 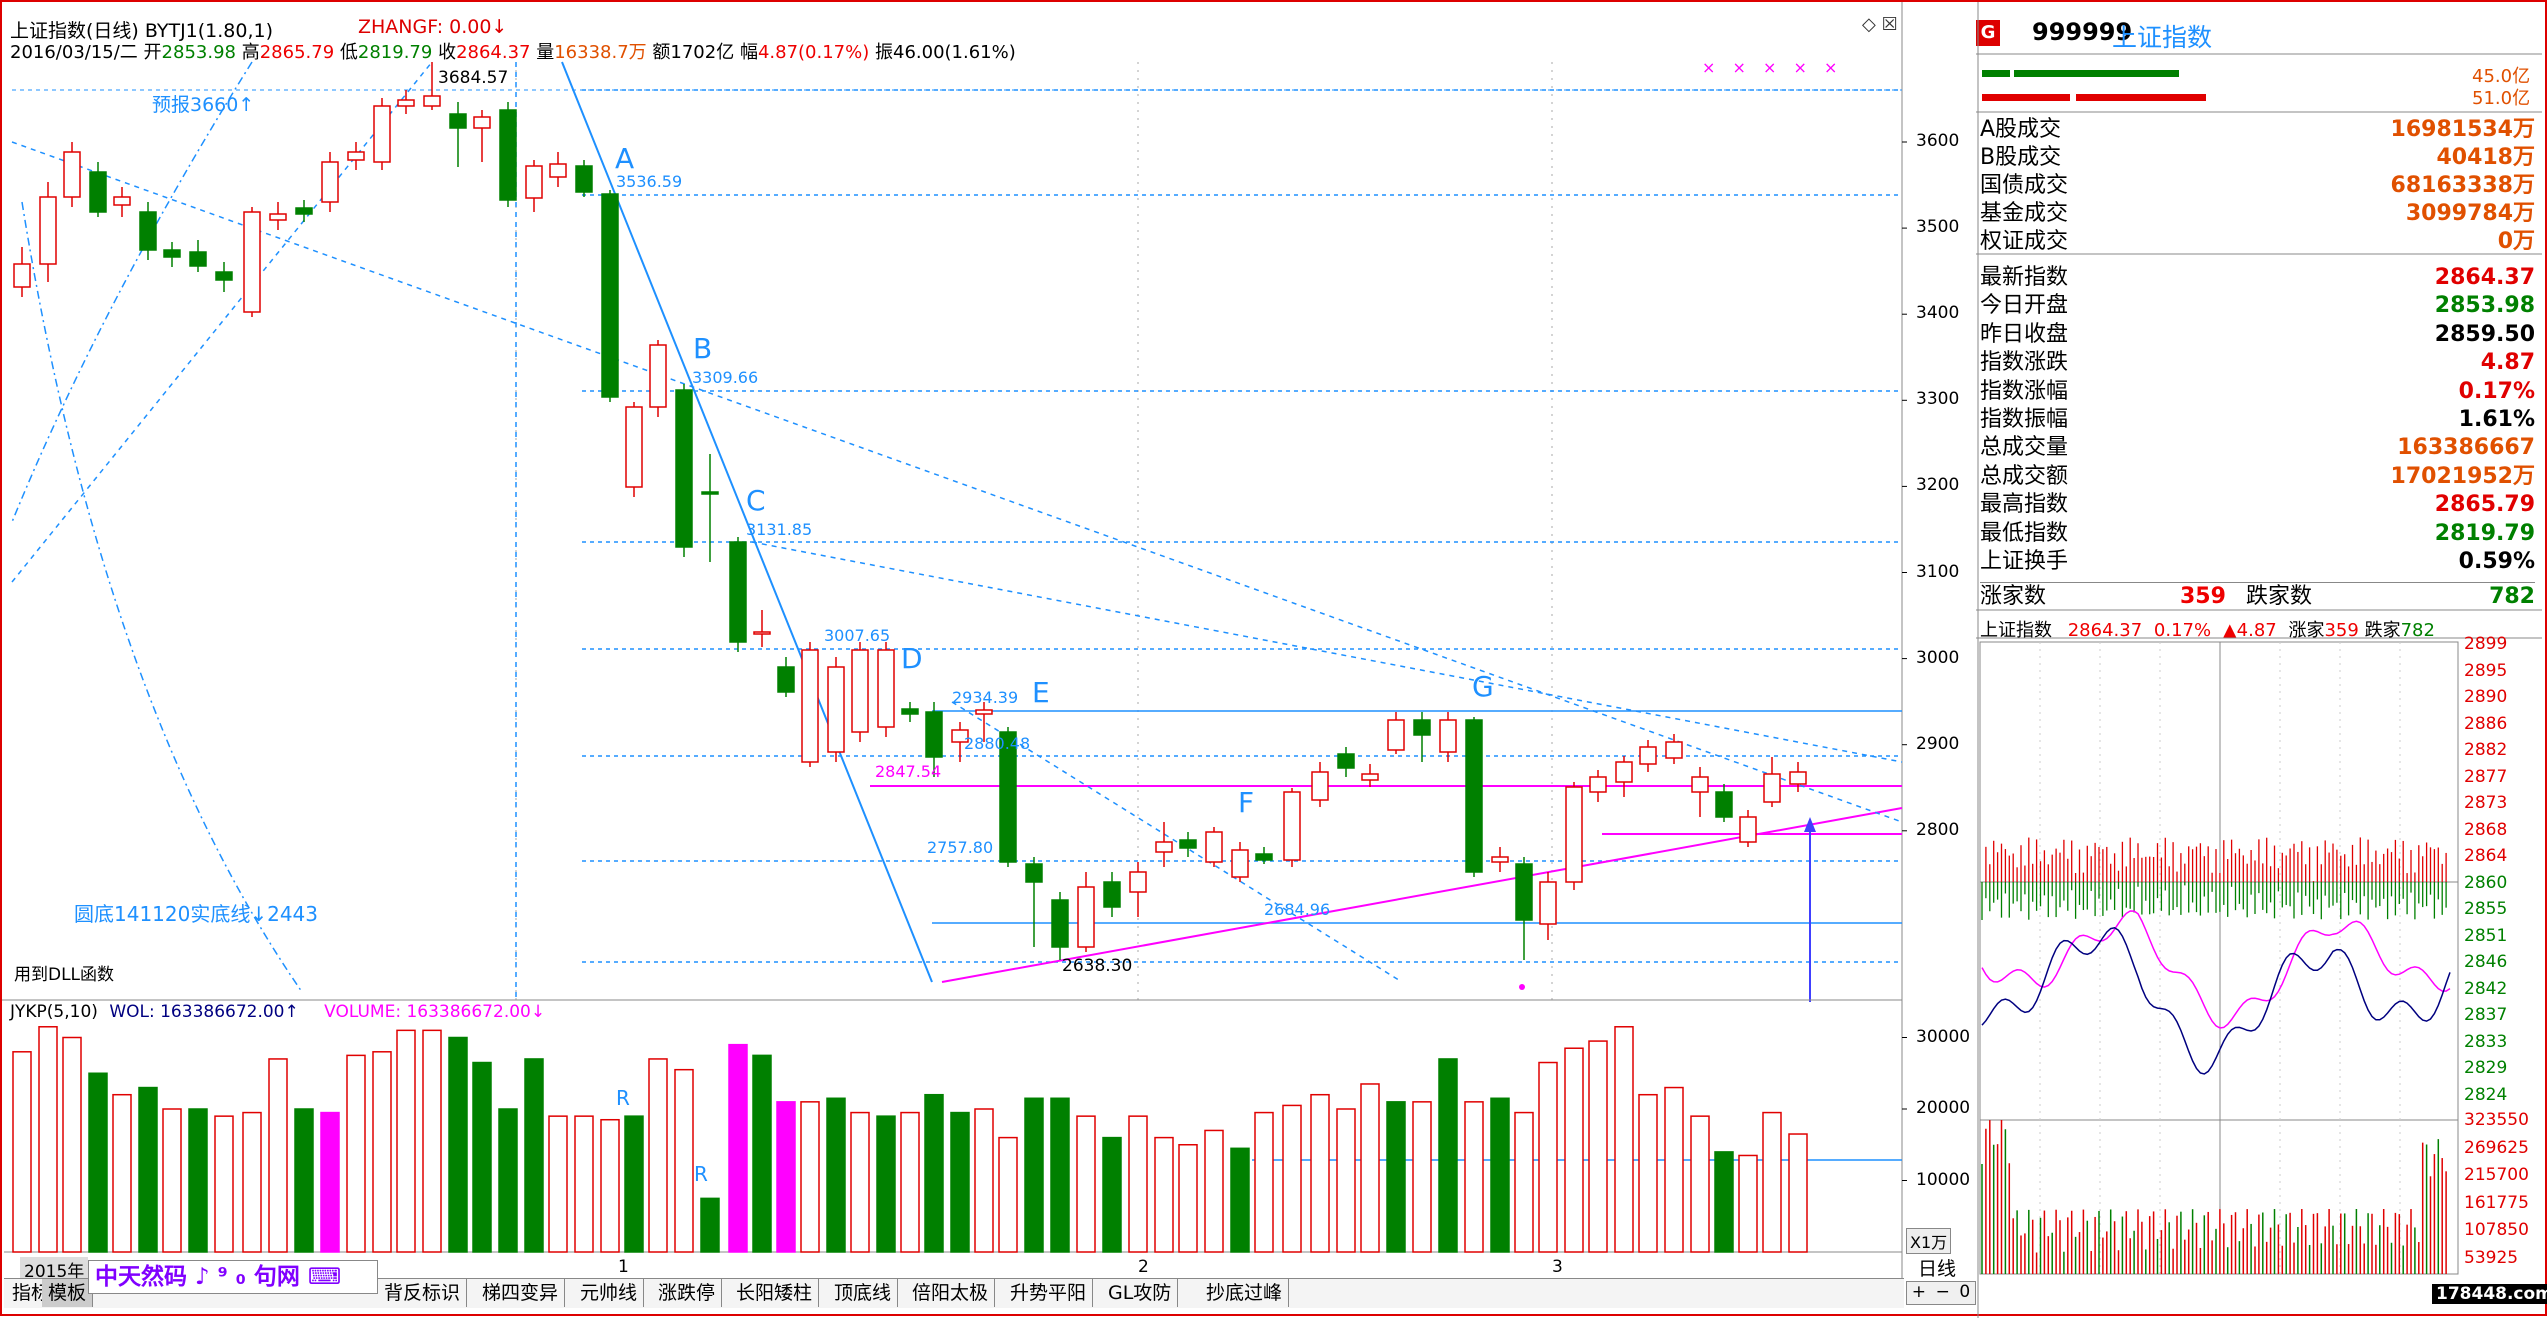 I want to click on trade-label: 权证成交, so click(x=2024, y=241).